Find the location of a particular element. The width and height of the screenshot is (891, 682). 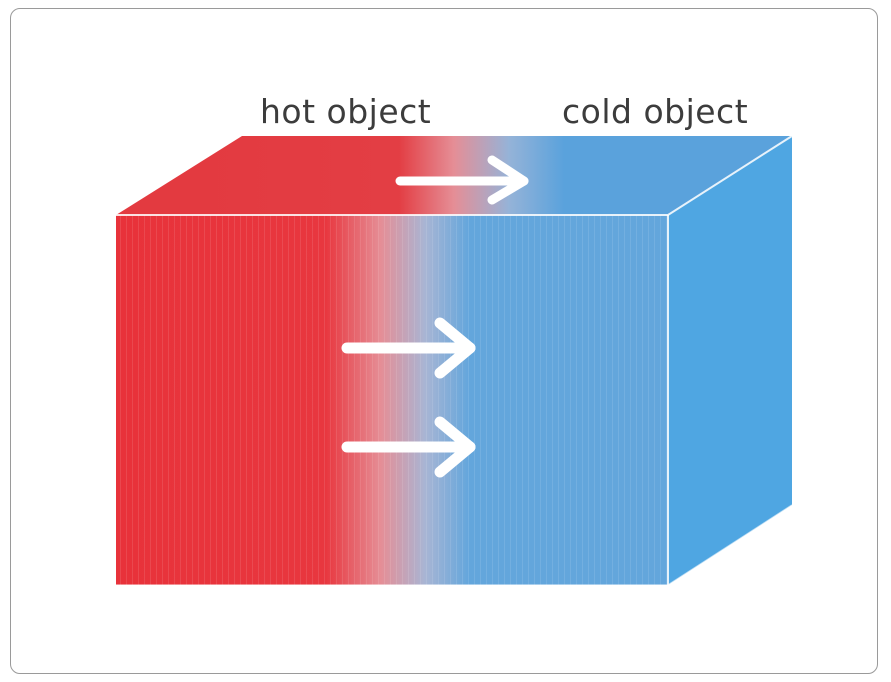

cold-object-label: cold object is located at coordinates (655, 111).